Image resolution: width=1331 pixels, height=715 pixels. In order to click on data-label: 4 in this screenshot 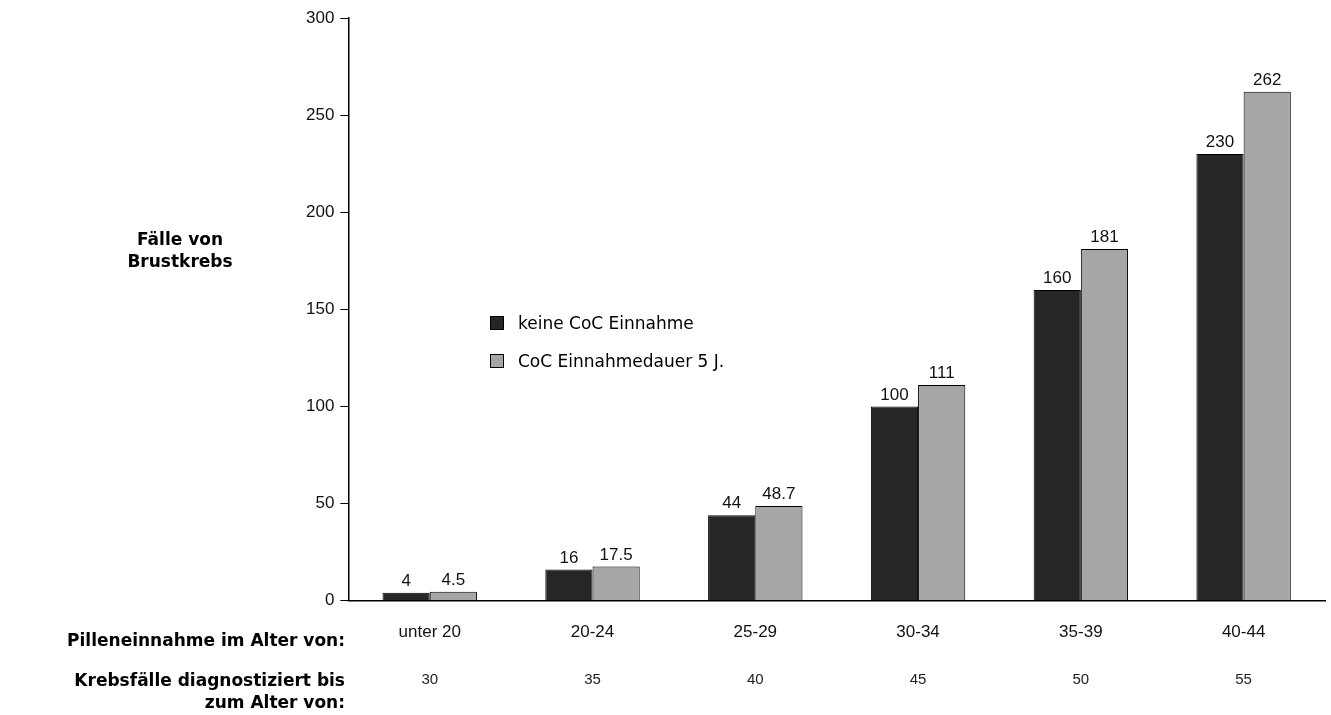, I will do `click(406, 581)`.